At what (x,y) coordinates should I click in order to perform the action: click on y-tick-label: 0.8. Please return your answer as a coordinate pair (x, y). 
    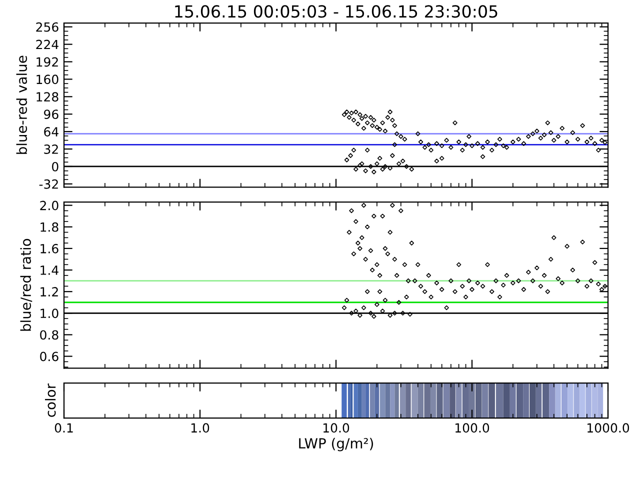
    Looking at the image, I should click on (49, 335).